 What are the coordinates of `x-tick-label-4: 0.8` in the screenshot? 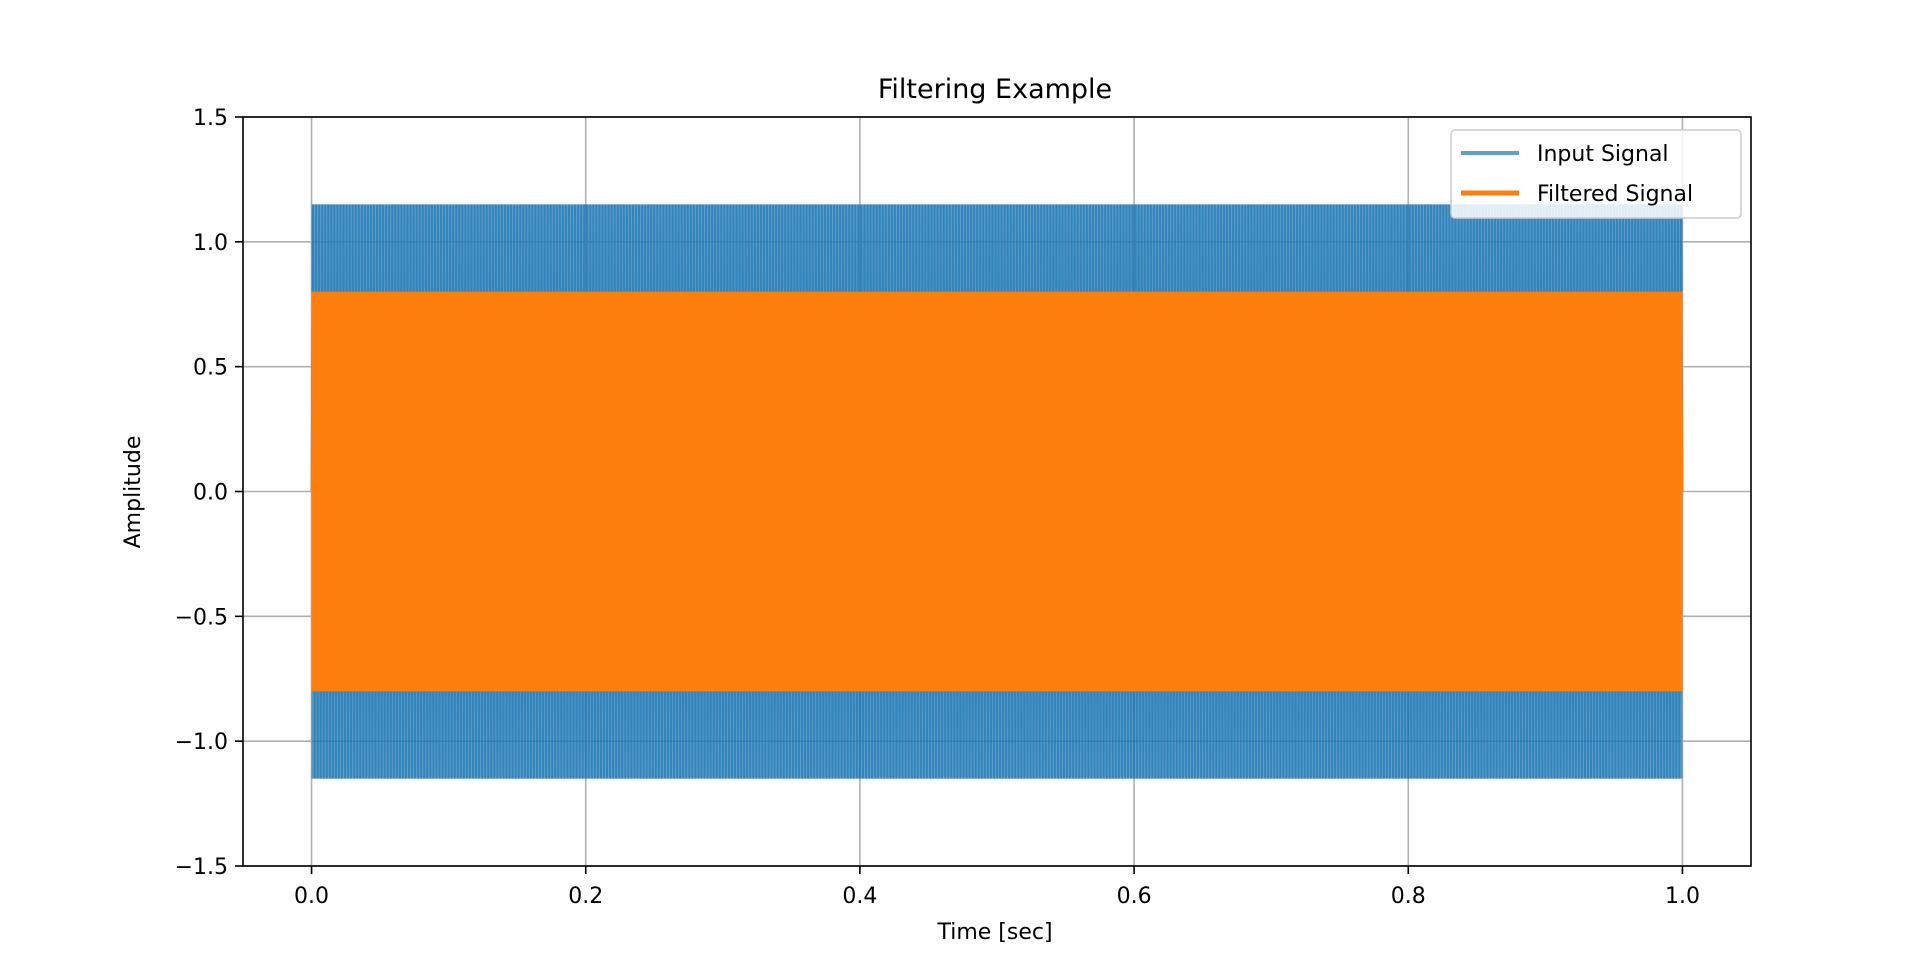 It's located at (1408, 896).